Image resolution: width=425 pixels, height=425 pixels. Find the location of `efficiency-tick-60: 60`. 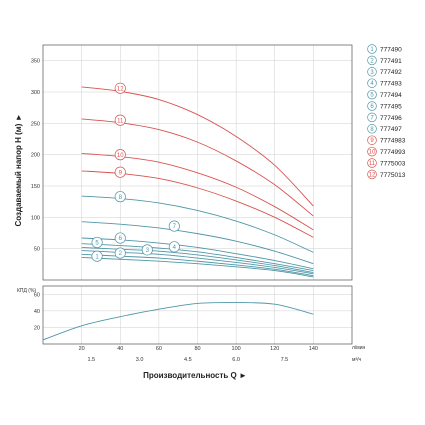

efficiency-tick-60: 60 is located at coordinates (37, 295).